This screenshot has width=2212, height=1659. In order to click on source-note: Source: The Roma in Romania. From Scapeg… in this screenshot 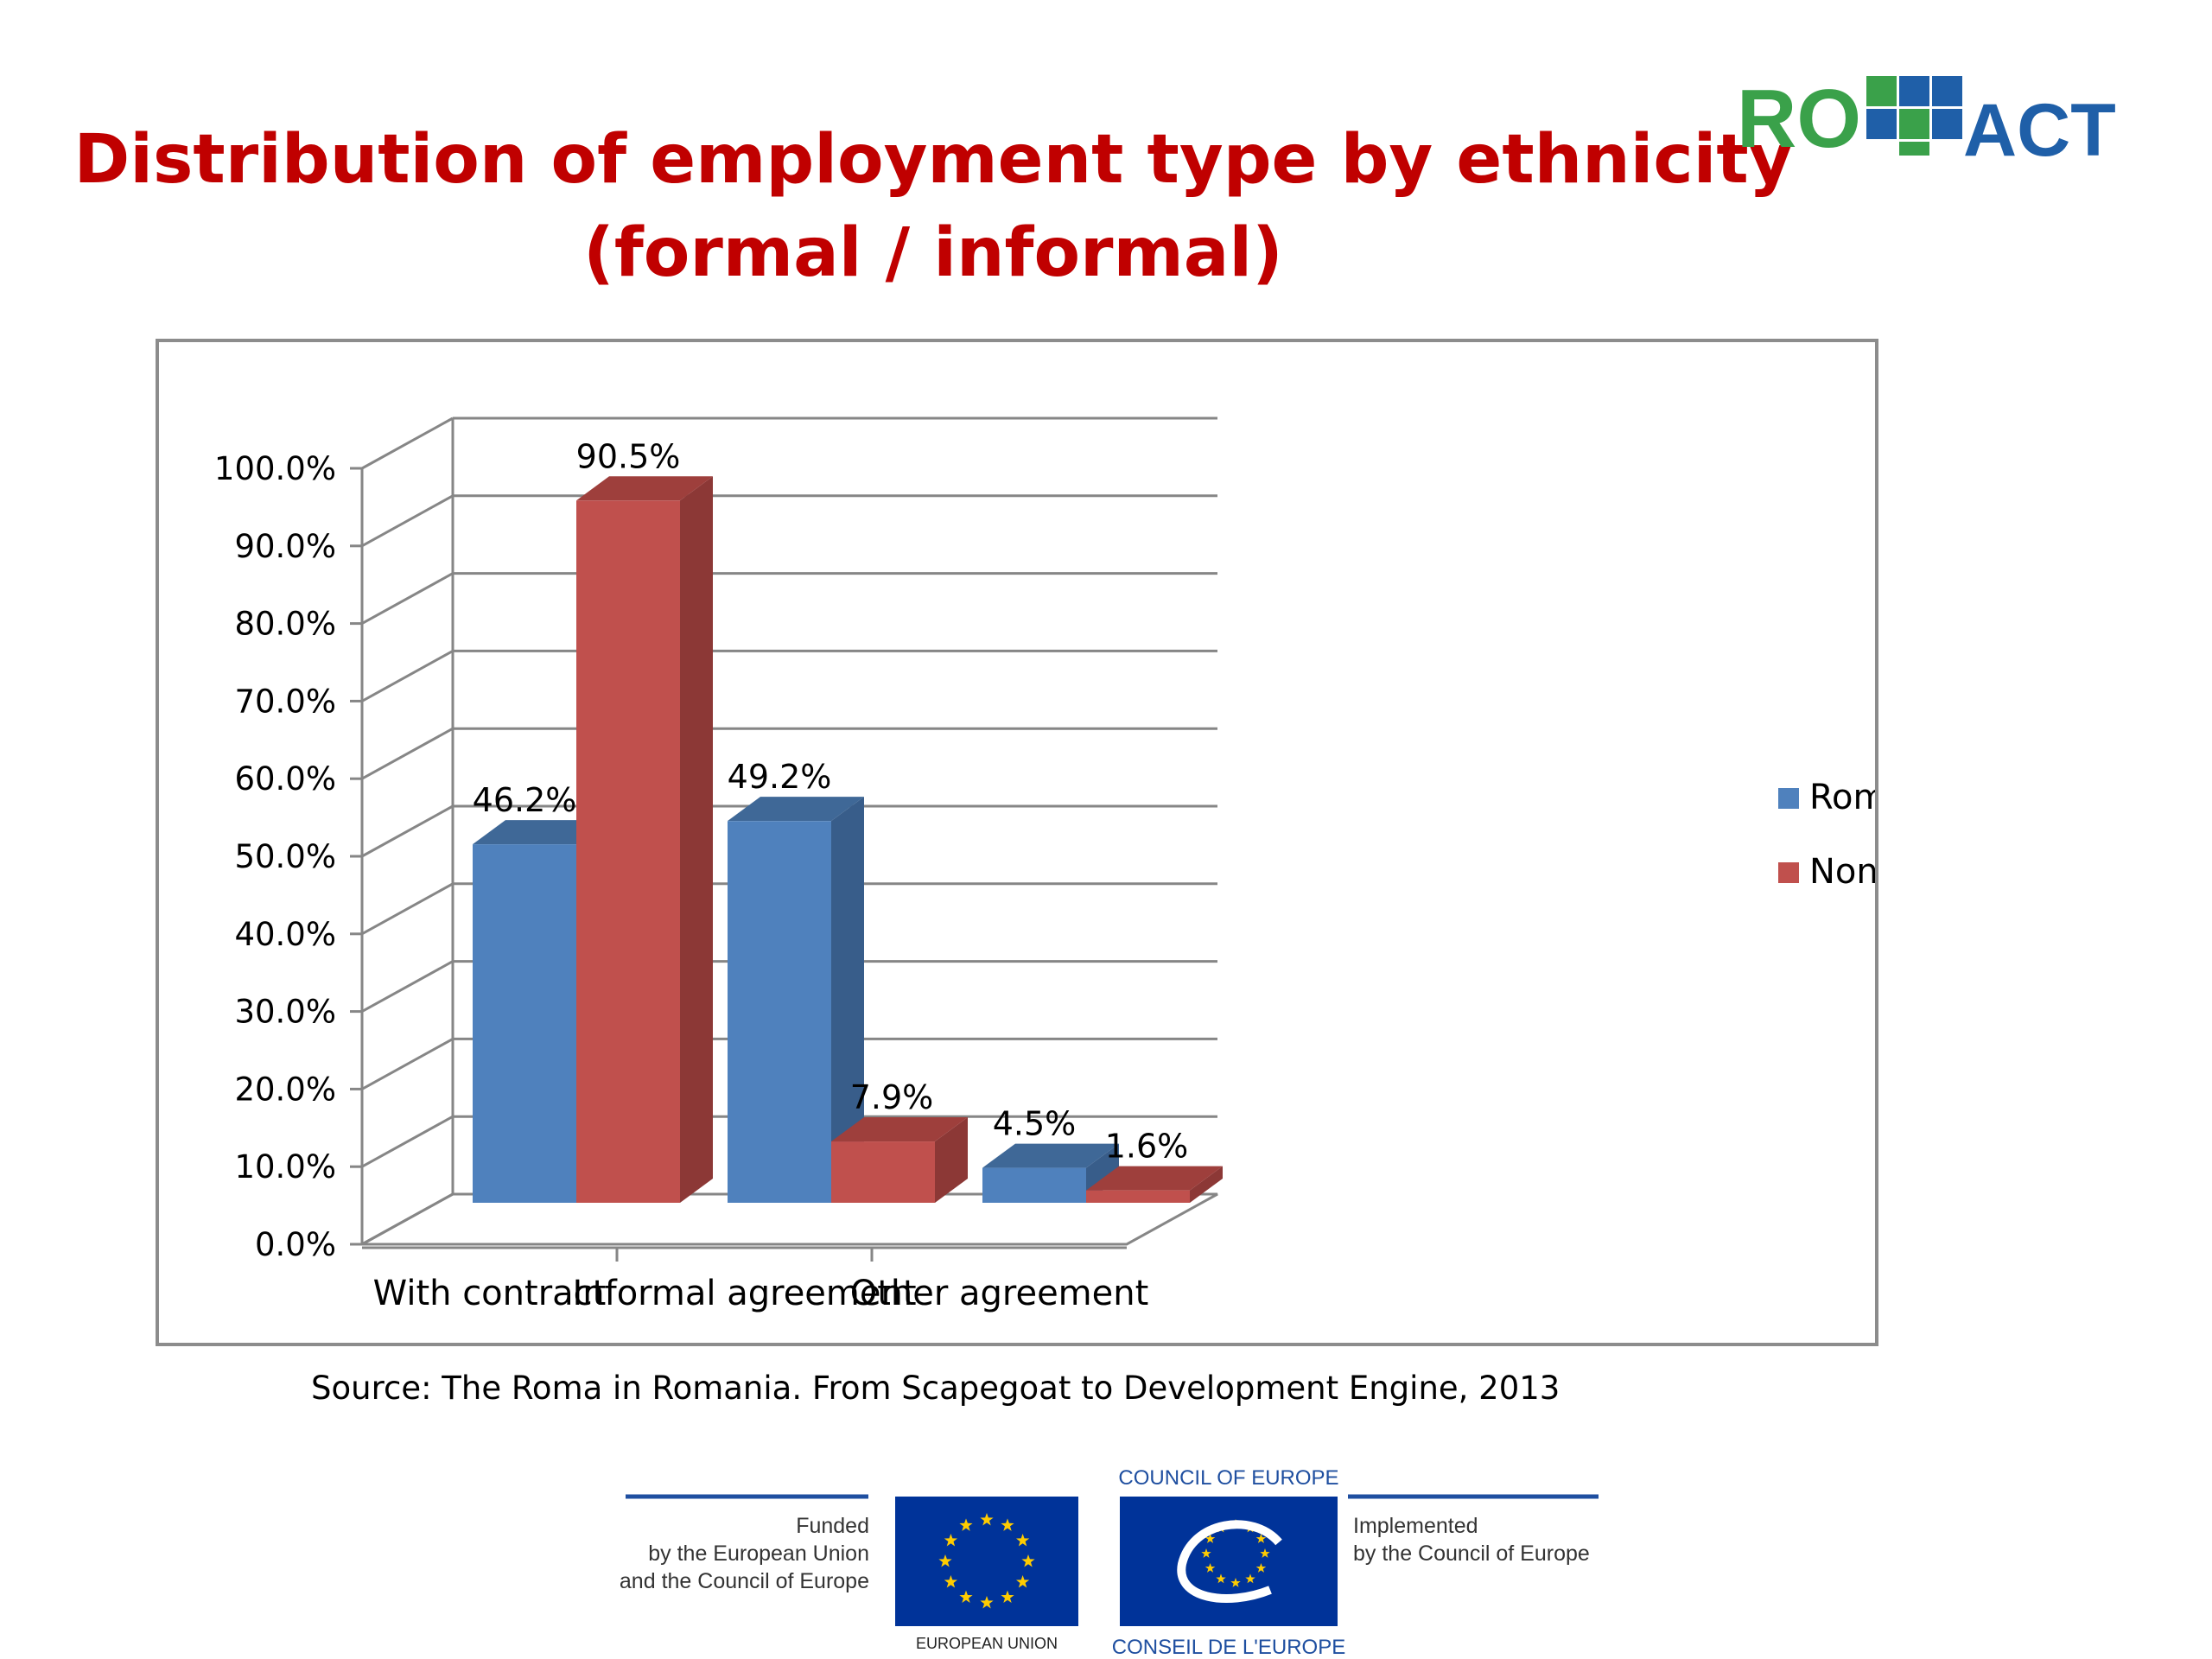, I will do `click(936, 1388)`.